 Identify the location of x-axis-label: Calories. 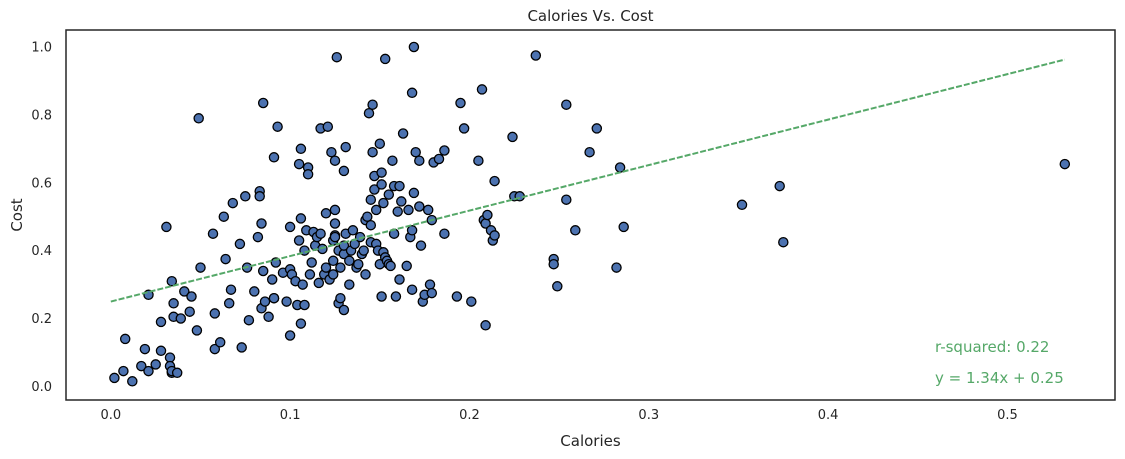
(590, 441).